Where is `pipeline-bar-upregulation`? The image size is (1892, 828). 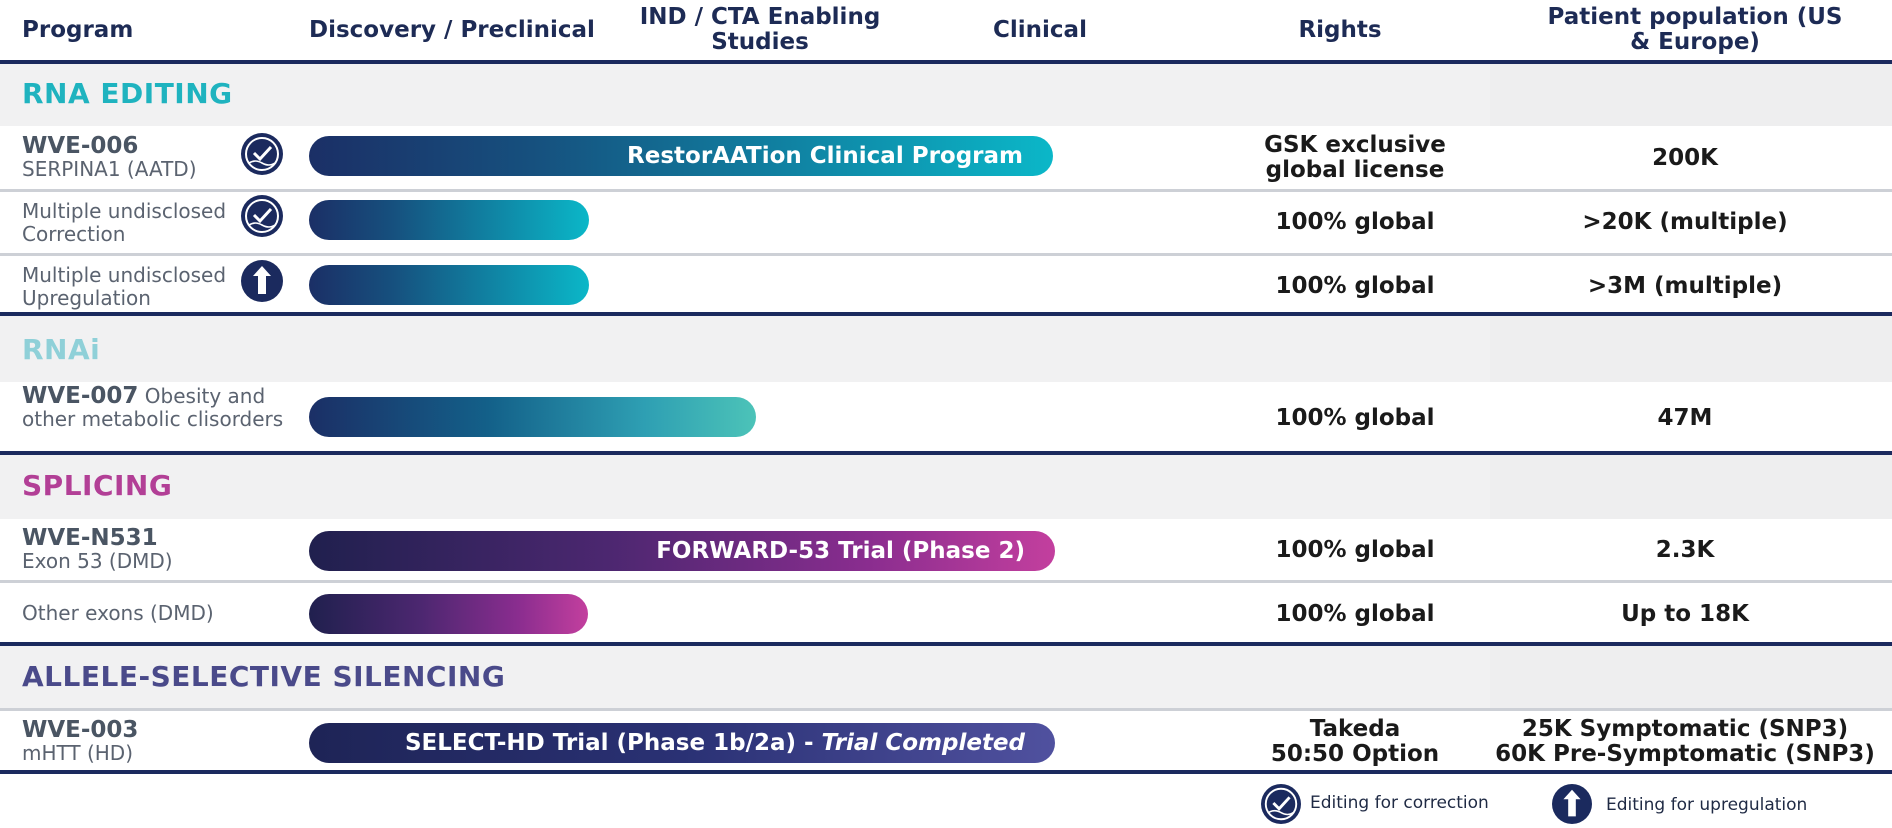 pipeline-bar-upregulation is located at coordinates (449, 285).